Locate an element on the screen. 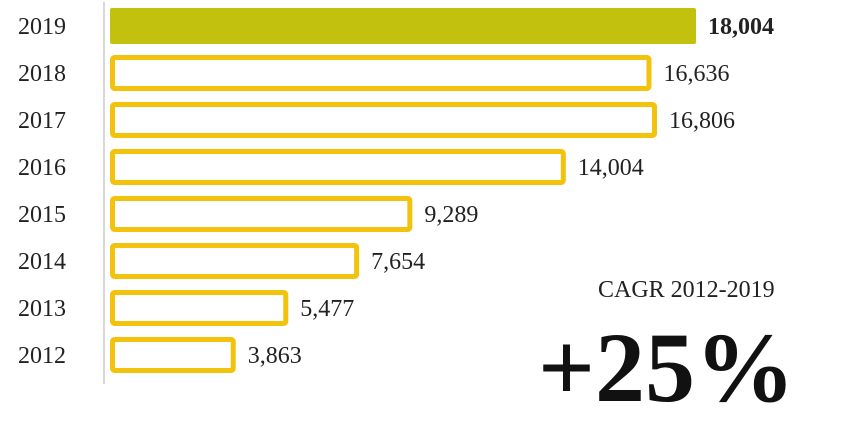  value-label-2012: 3,863 is located at coordinates (275, 356).